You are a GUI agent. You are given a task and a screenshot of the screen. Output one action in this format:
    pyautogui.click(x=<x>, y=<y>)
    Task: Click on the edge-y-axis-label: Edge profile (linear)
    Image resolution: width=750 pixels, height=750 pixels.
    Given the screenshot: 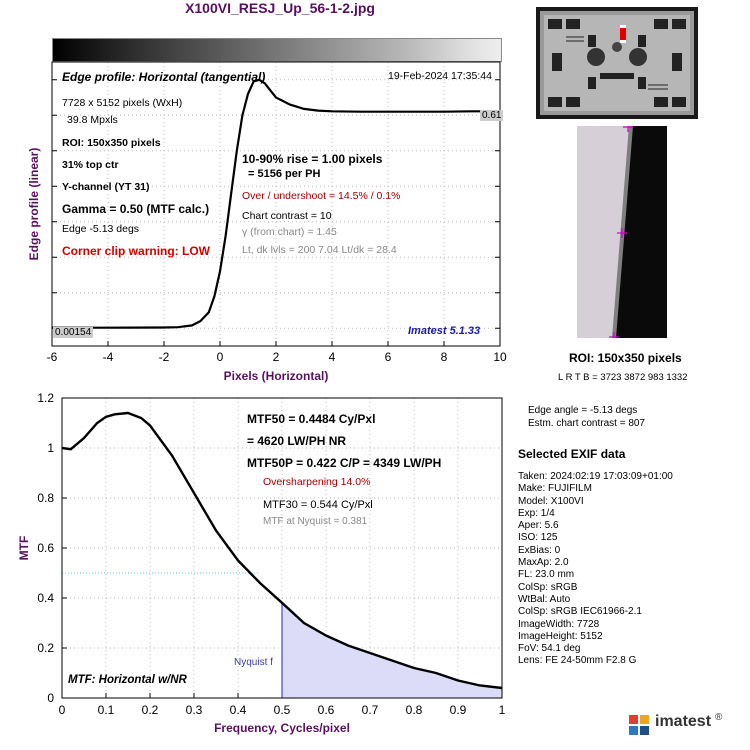 What is the action you would take?
    pyautogui.click(x=34, y=204)
    